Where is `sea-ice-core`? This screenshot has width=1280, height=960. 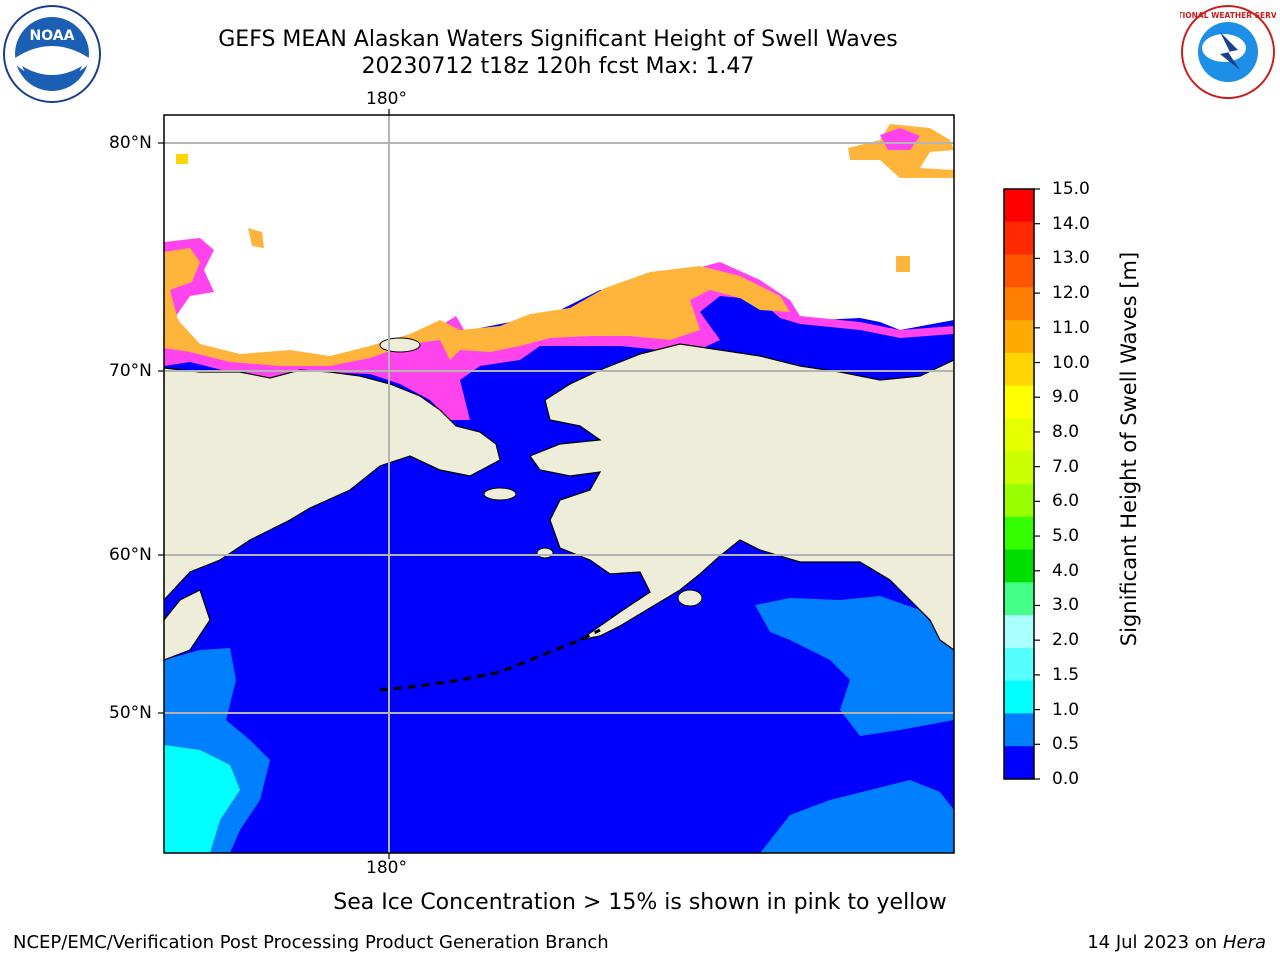
sea-ice-core is located at coordinates (477, 307).